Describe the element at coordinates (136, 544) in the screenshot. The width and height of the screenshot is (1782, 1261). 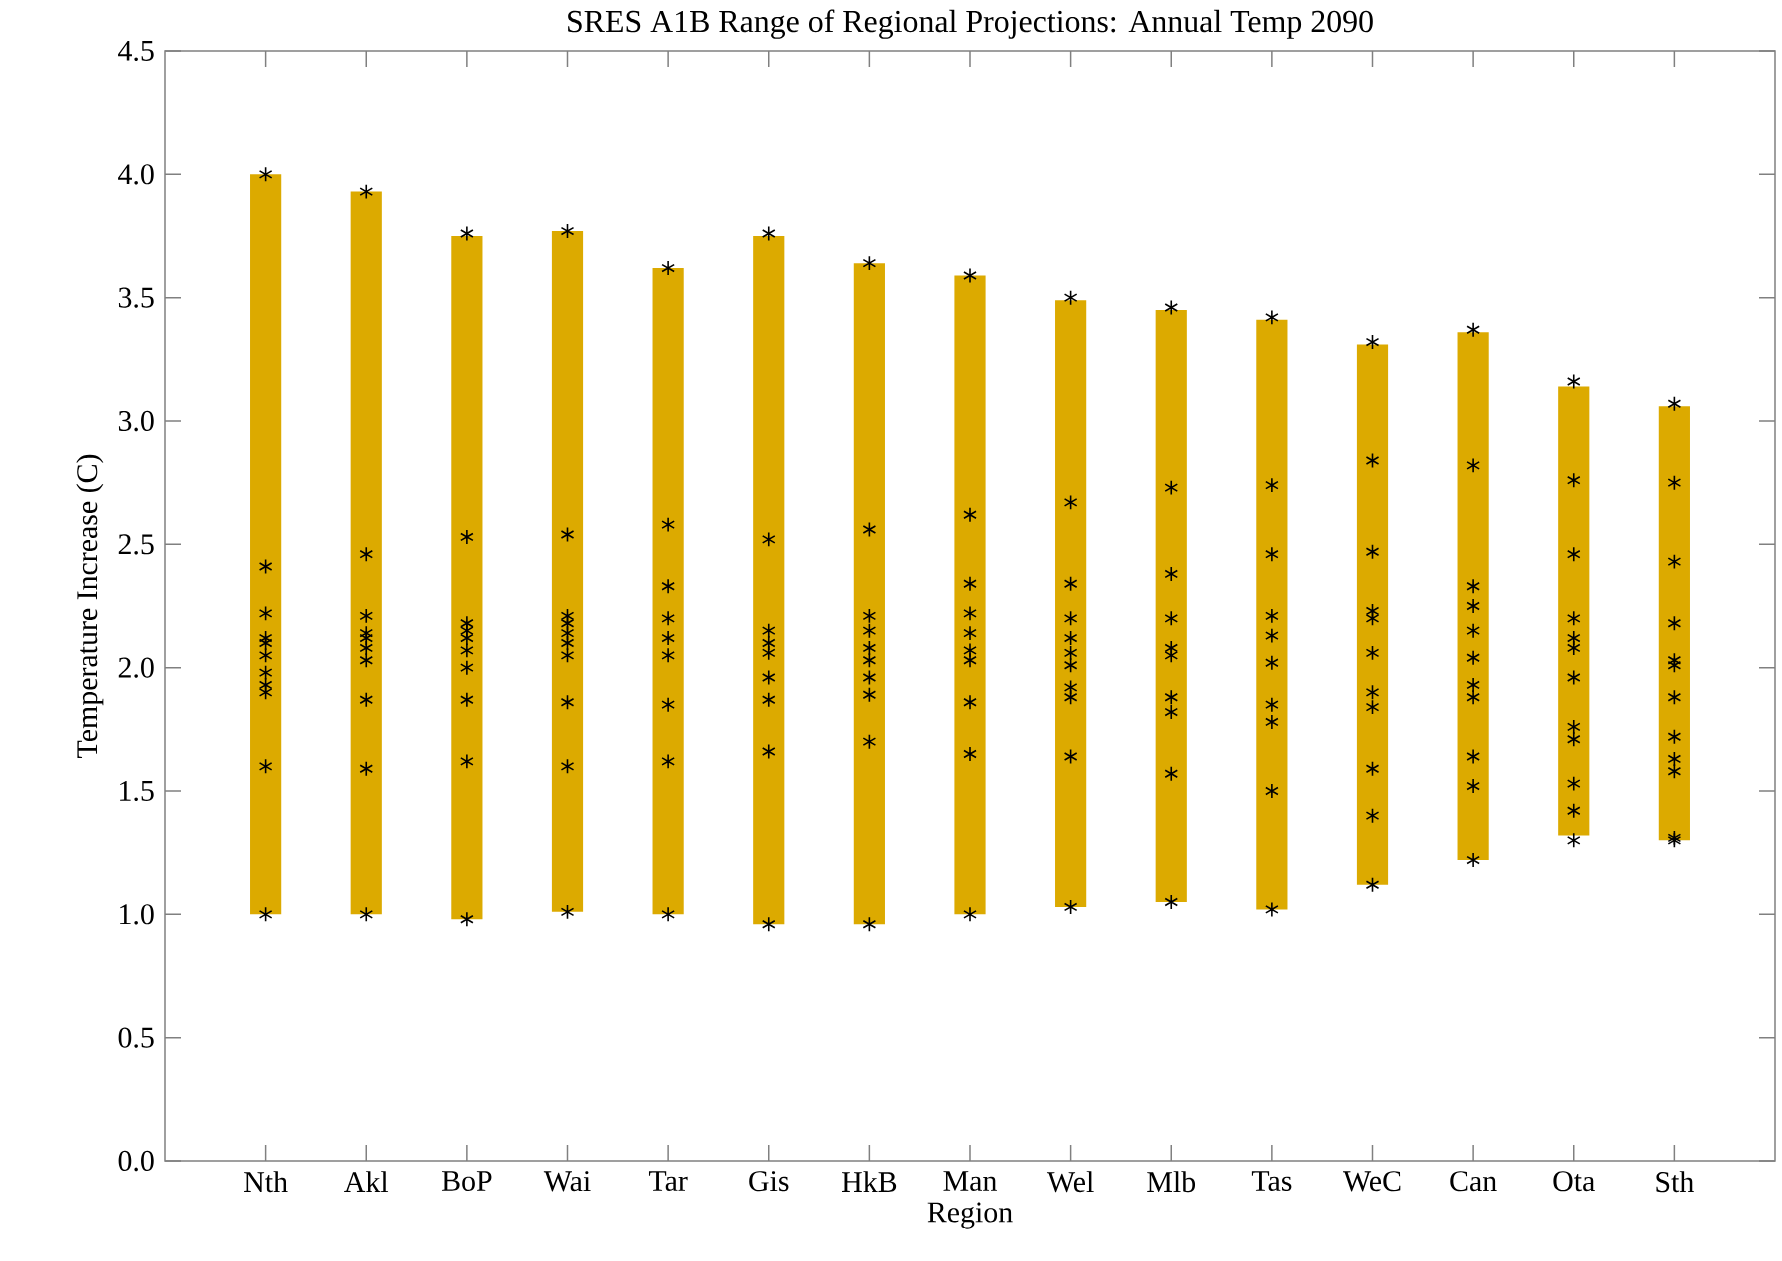
I see `y-tick-label: 2.5` at that location.